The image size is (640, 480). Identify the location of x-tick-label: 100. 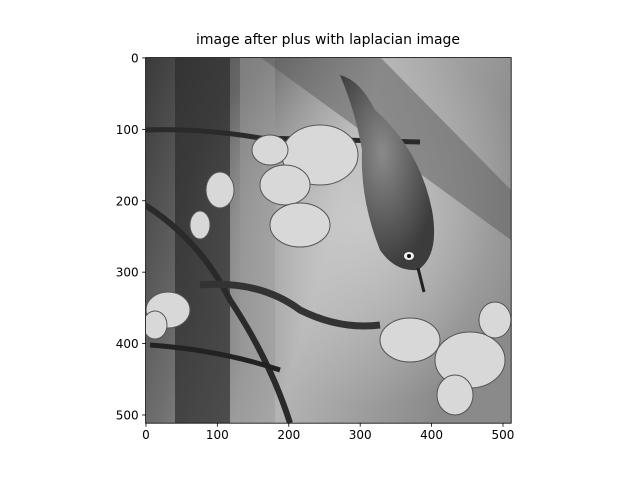
(217, 435).